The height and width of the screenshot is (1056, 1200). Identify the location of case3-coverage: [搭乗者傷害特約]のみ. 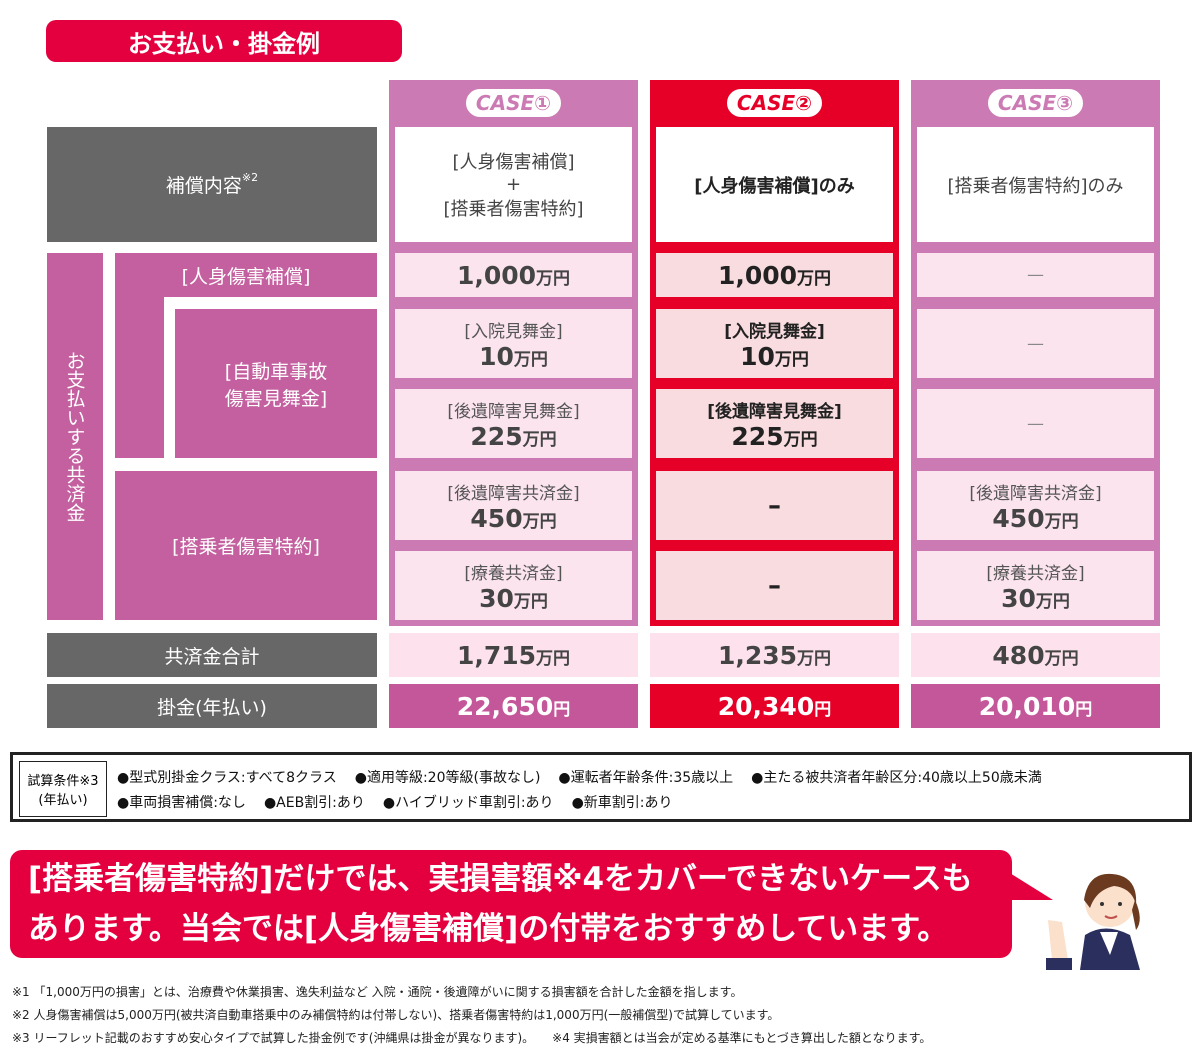
(1035, 184).